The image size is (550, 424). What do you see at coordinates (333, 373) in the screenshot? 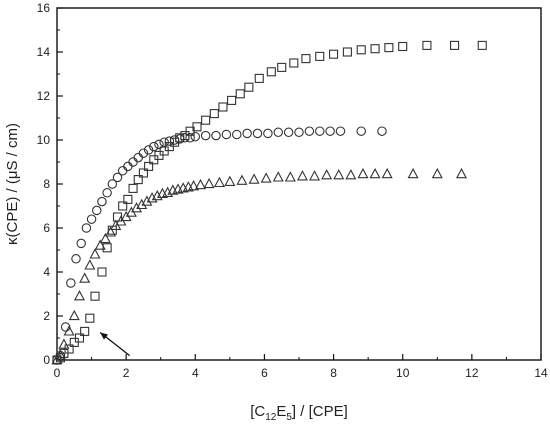
I see `x-tick-label: 8` at bounding box center [333, 373].